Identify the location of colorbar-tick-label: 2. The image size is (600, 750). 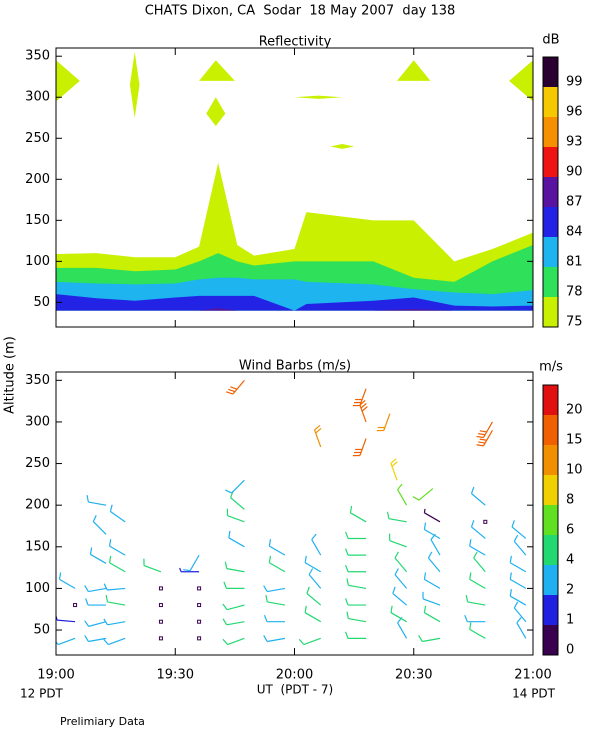
(570, 590).